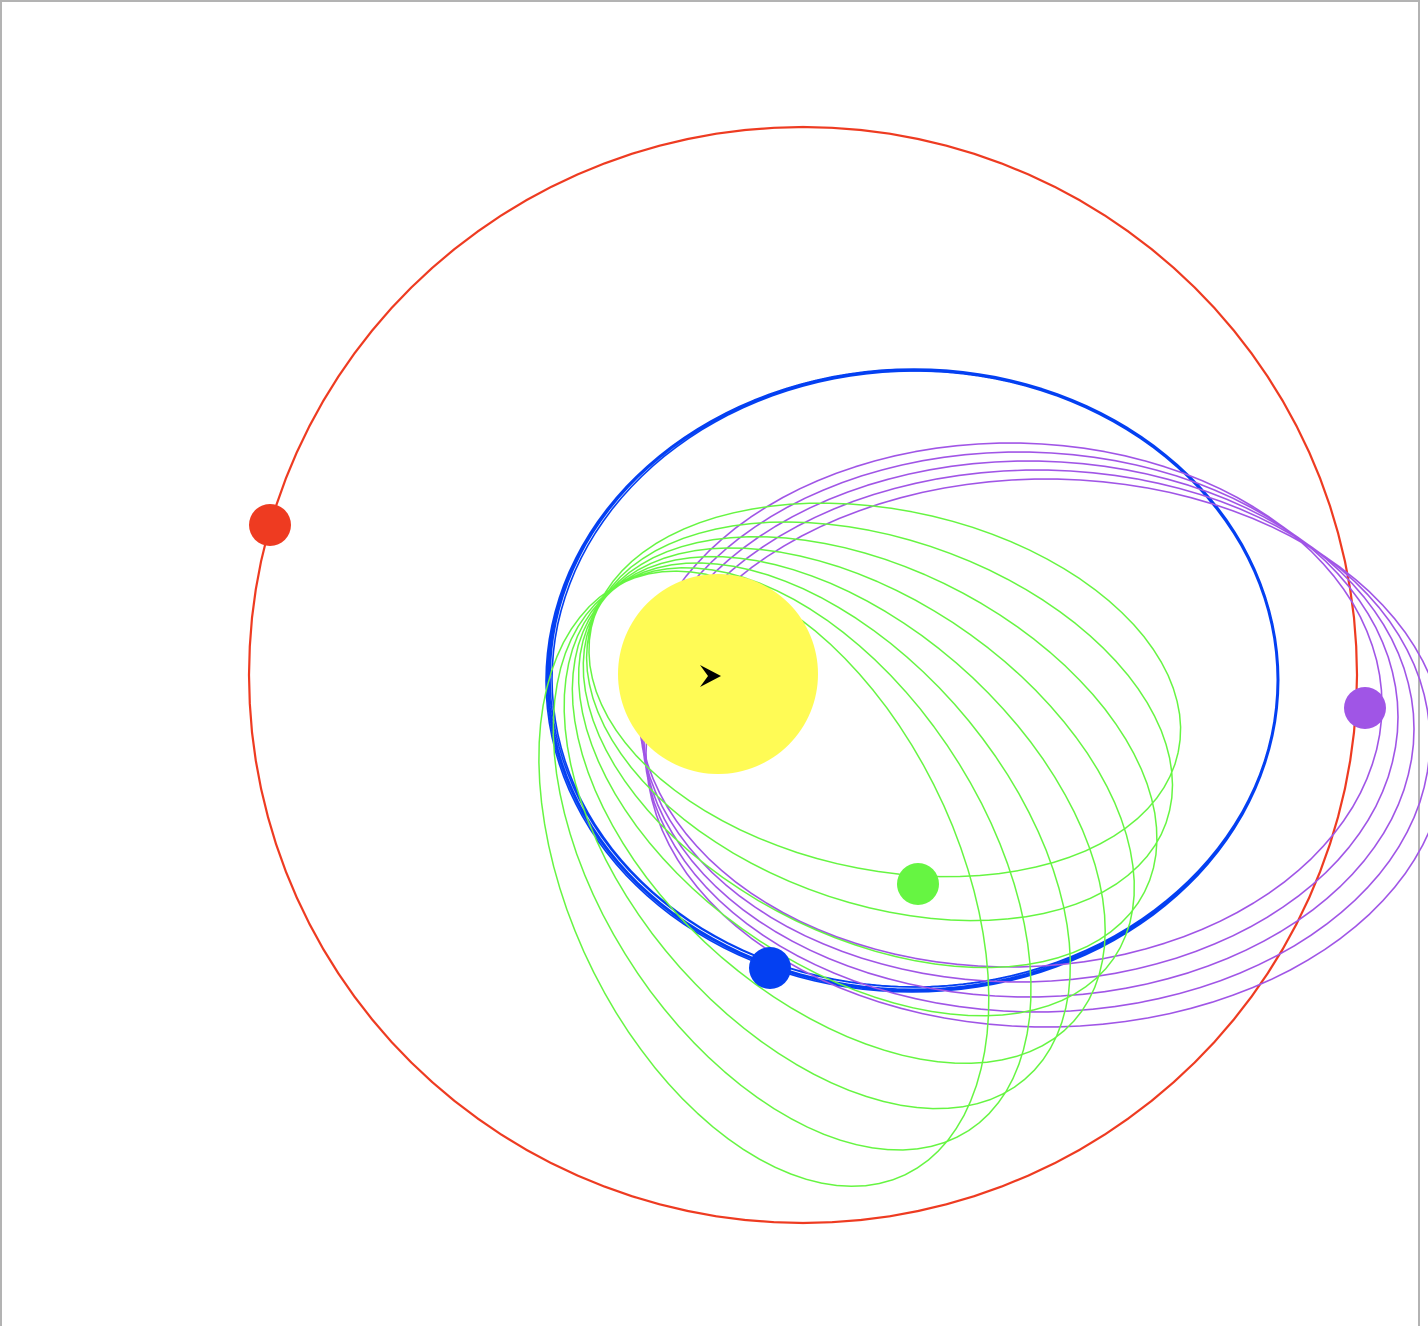  Describe the element at coordinates (270, 525) in the screenshot. I see `red-planet` at that location.